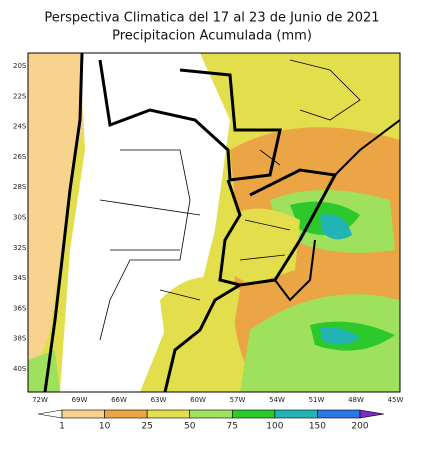  Describe the element at coordinates (20, 339) in the screenshot. I see `lat-label: 38S` at that location.